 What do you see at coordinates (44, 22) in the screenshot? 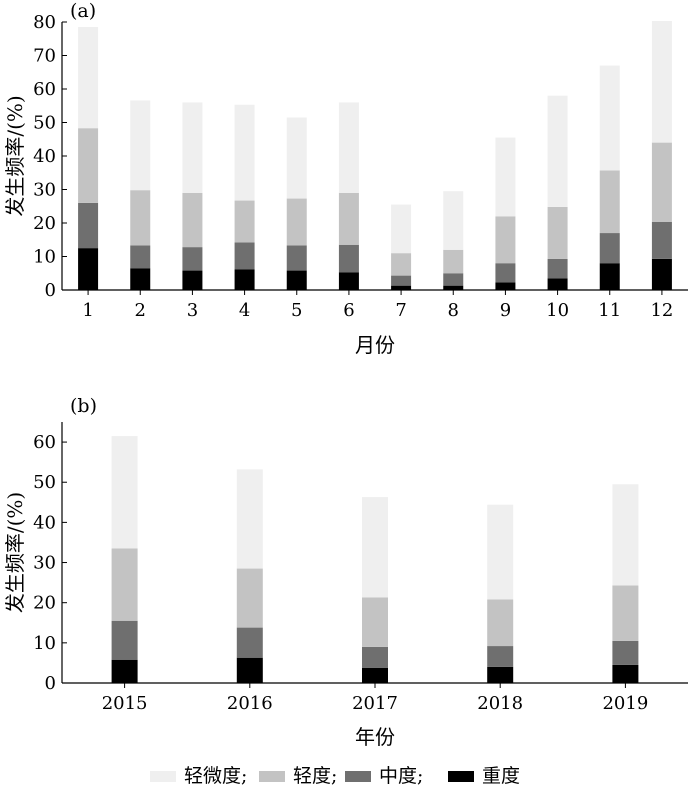
I see `y-tick-label: 80` at bounding box center [44, 22].